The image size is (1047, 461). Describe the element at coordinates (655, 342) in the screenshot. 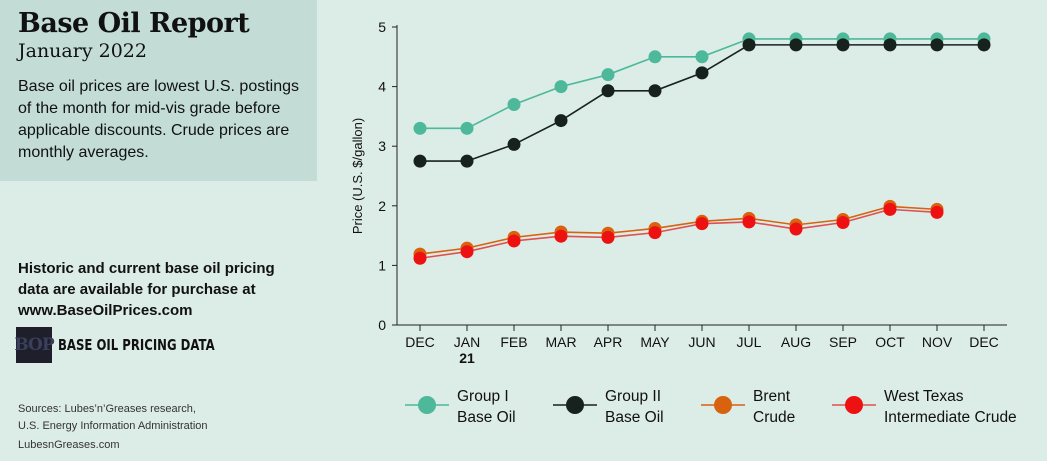

I see `x-tick-label: MAY` at that location.